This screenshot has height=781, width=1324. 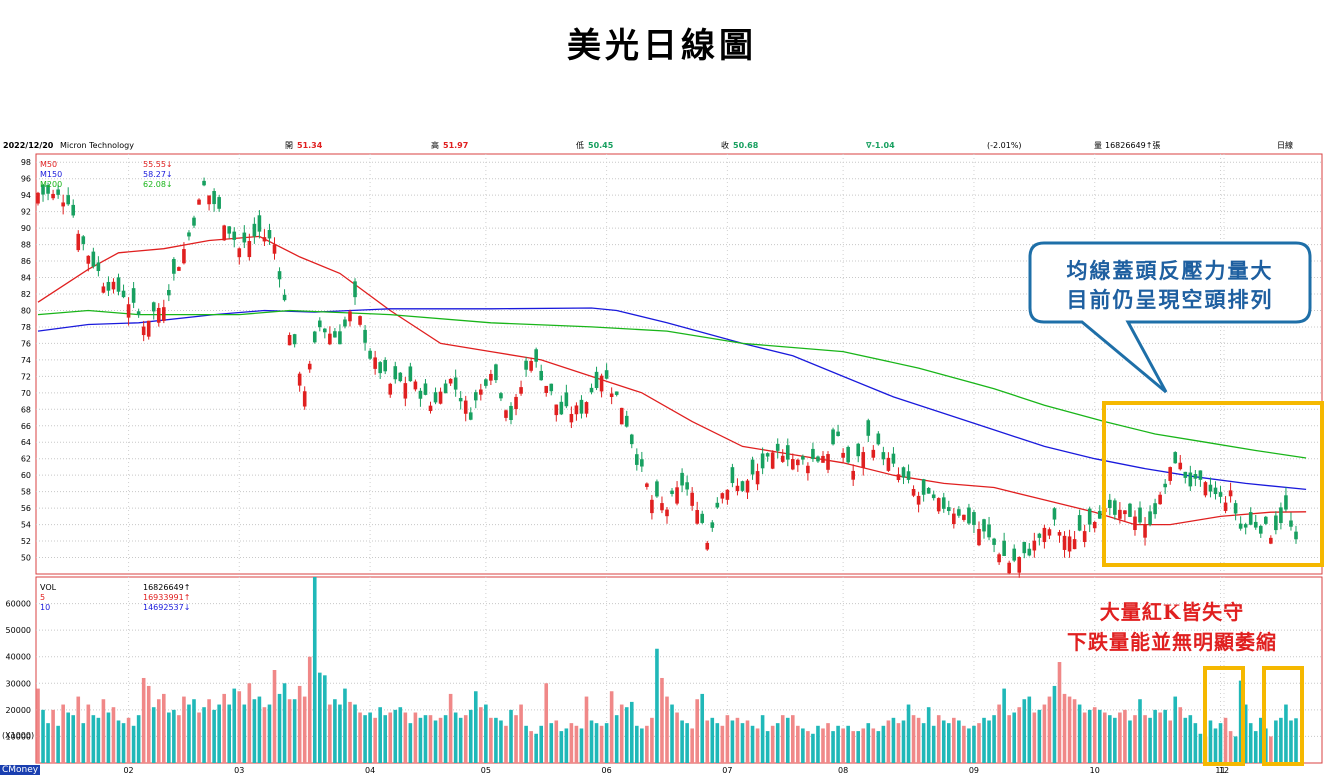 I want to click on header-open: 51.34, so click(x=310, y=145).